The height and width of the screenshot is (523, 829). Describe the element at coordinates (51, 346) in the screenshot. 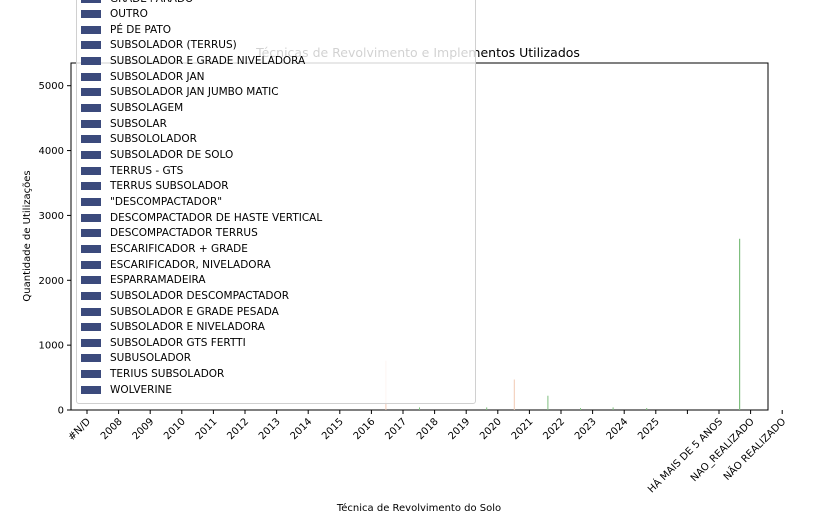

I see `y-tick-label: 1000` at that location.